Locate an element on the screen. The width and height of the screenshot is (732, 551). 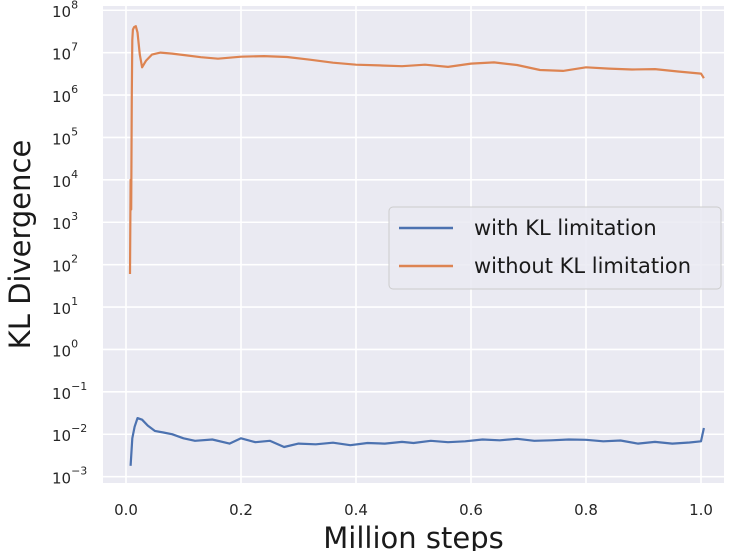
y-tick-label: 10¹ is located at coordinates (65, 306).